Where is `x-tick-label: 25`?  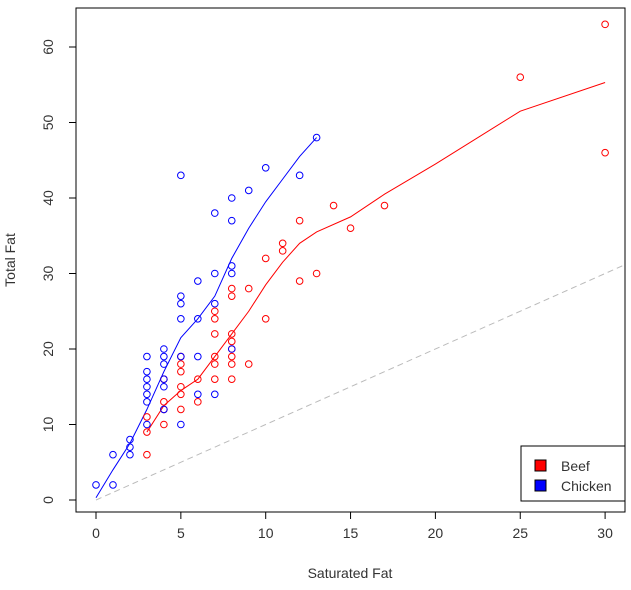
x-tick-label: 25 is located at coordinates (520, 533).